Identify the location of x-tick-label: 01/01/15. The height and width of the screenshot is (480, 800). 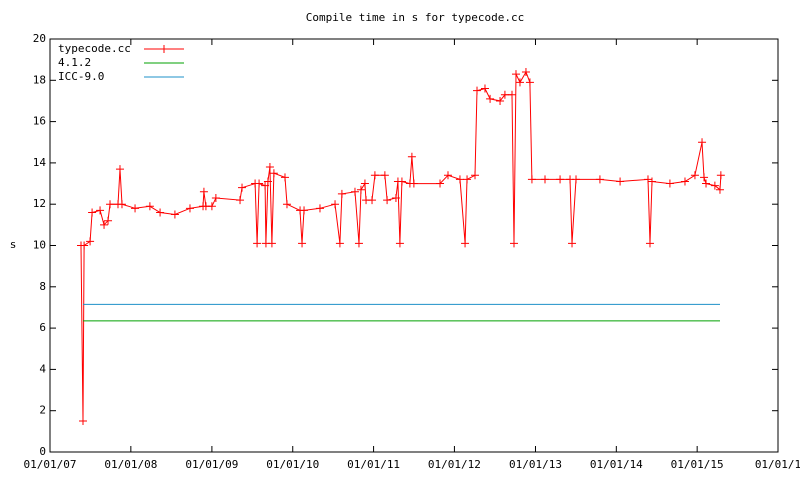
(697, 464).